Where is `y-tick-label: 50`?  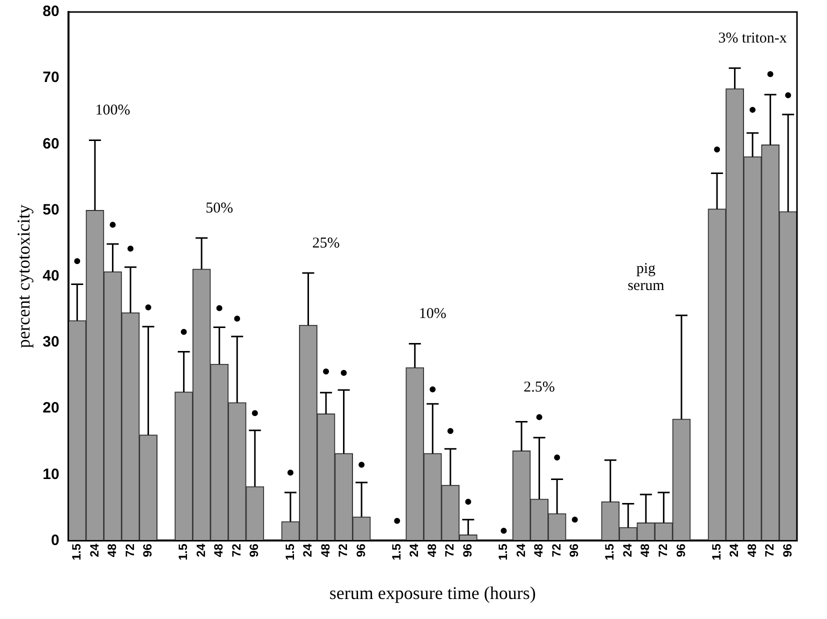
y-tick-label: 50 is located at coordinates (51, 209).